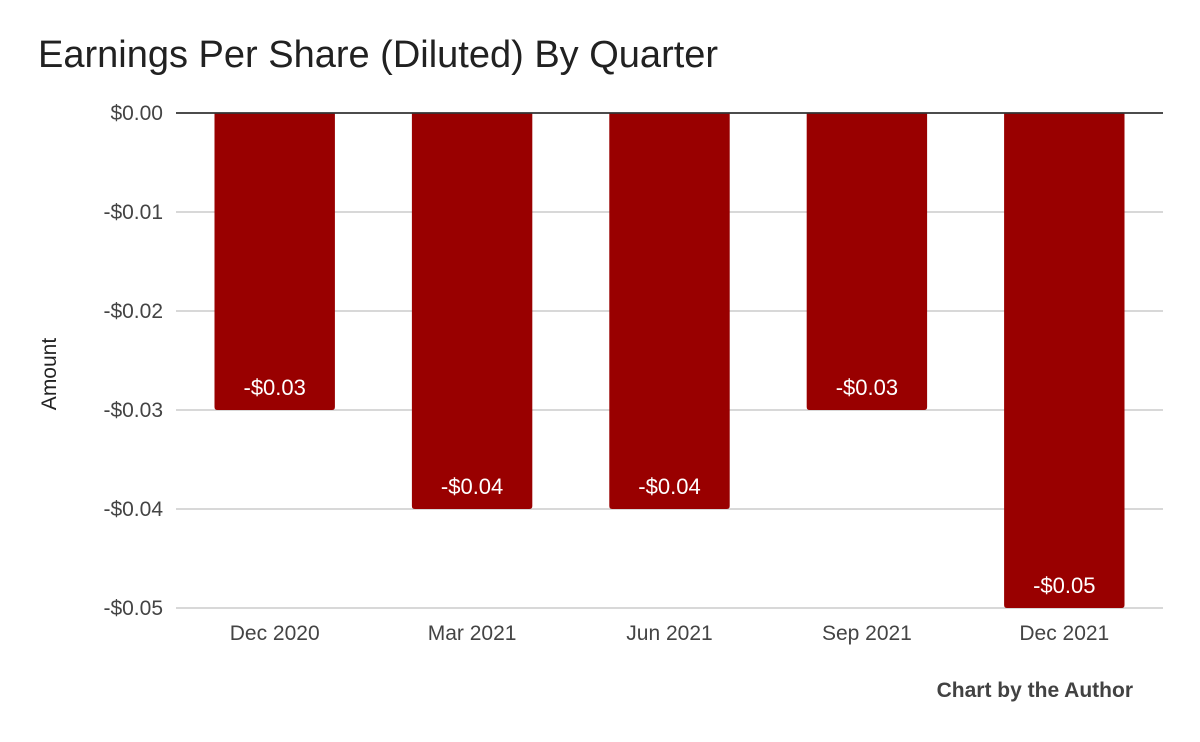  I want to click on y-tick-label: -$0.04, so click(133, 509).